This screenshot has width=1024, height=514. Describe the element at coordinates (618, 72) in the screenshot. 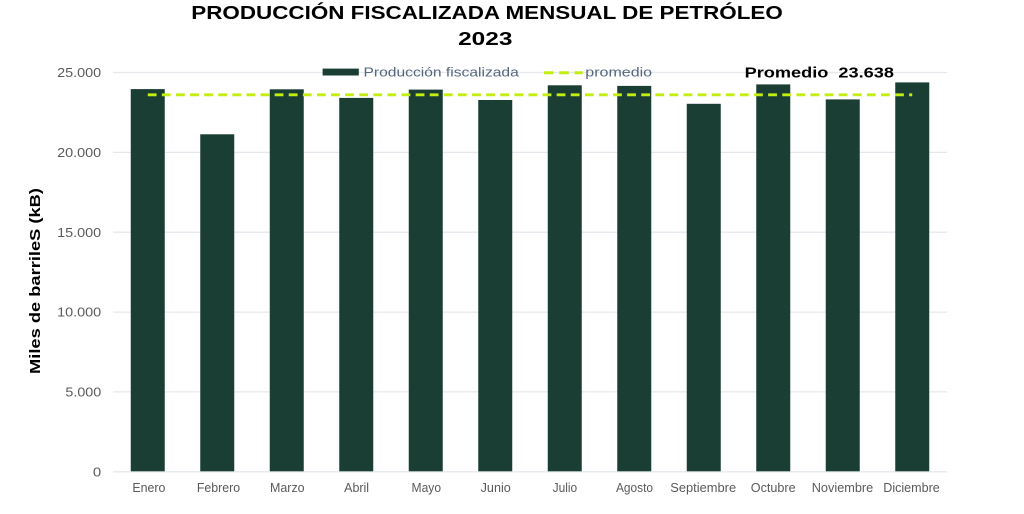

I see `svg-text: promedio` at that location.